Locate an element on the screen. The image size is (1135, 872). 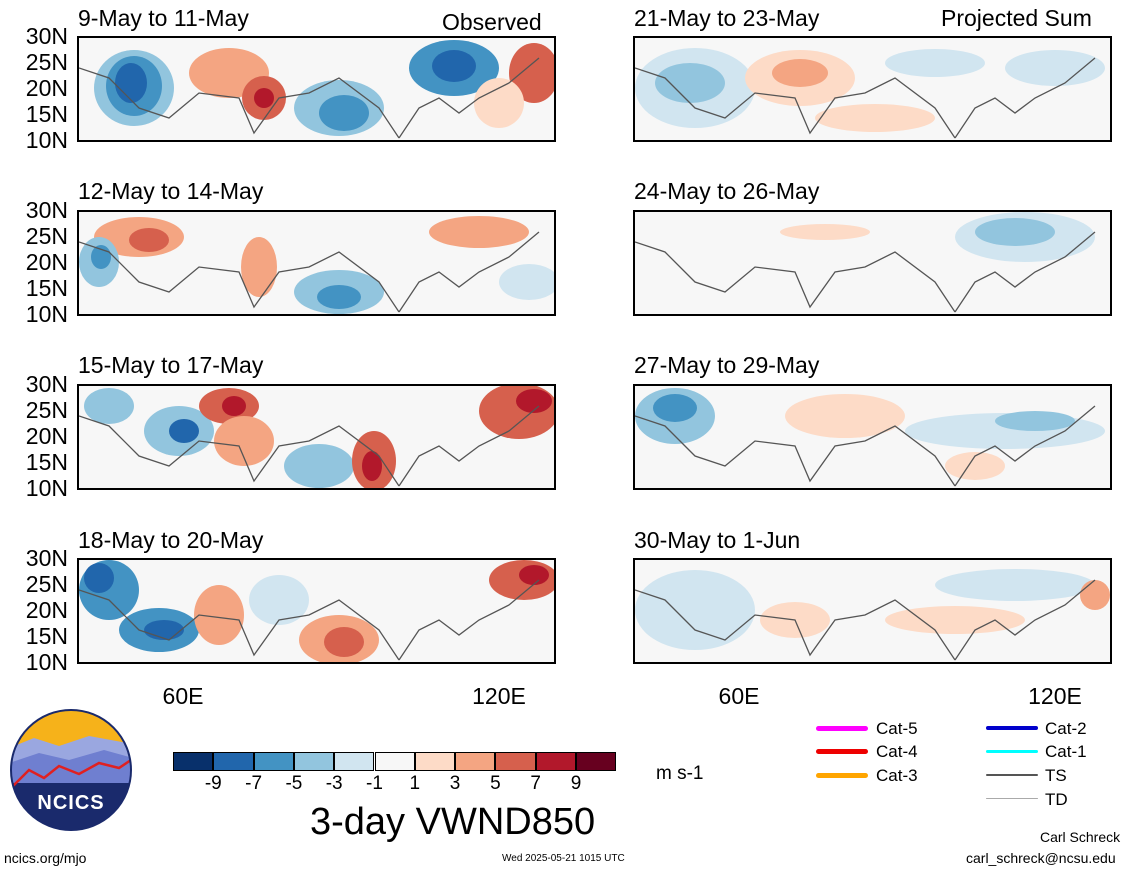
lon-label-60e-right: 60E is located at coordinates (739, 696).